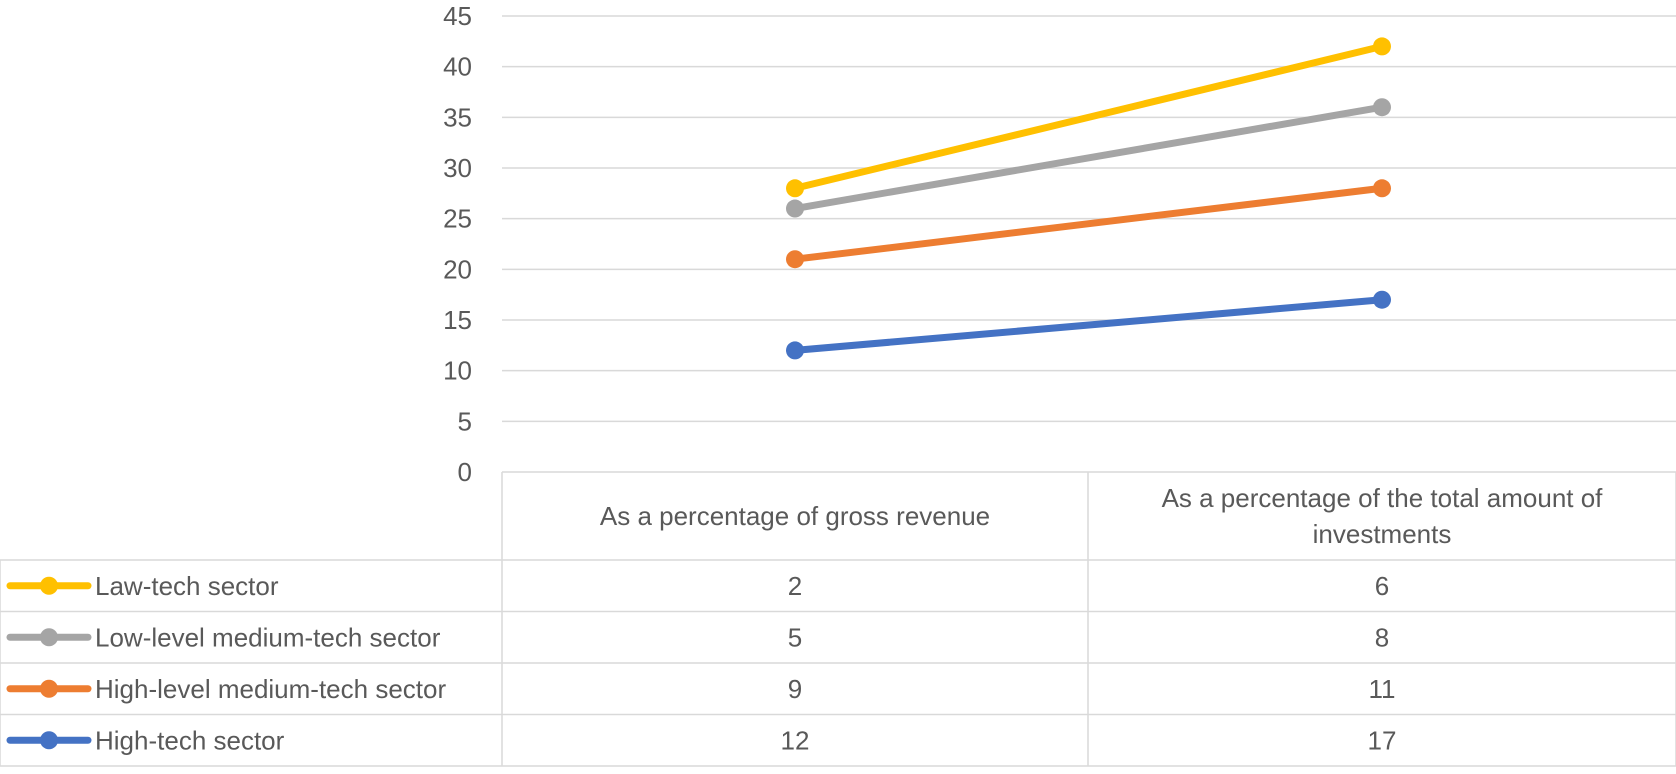 The height and width of the screenshot is (774, 1676). Describe the element at coordinates (795, 740) in the screenshot. I see `table-cell-value: 12` at that location.